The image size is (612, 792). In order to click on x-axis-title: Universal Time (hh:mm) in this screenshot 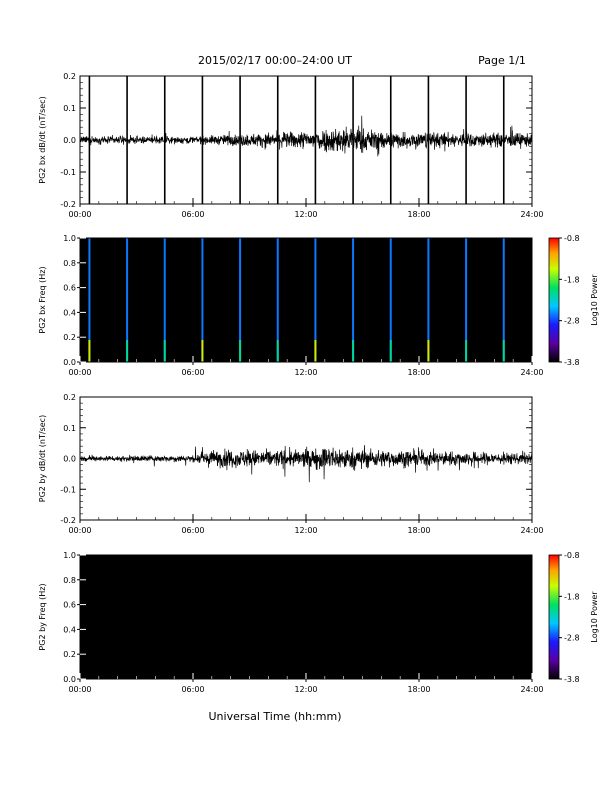, I will do `click(275, 716)`.